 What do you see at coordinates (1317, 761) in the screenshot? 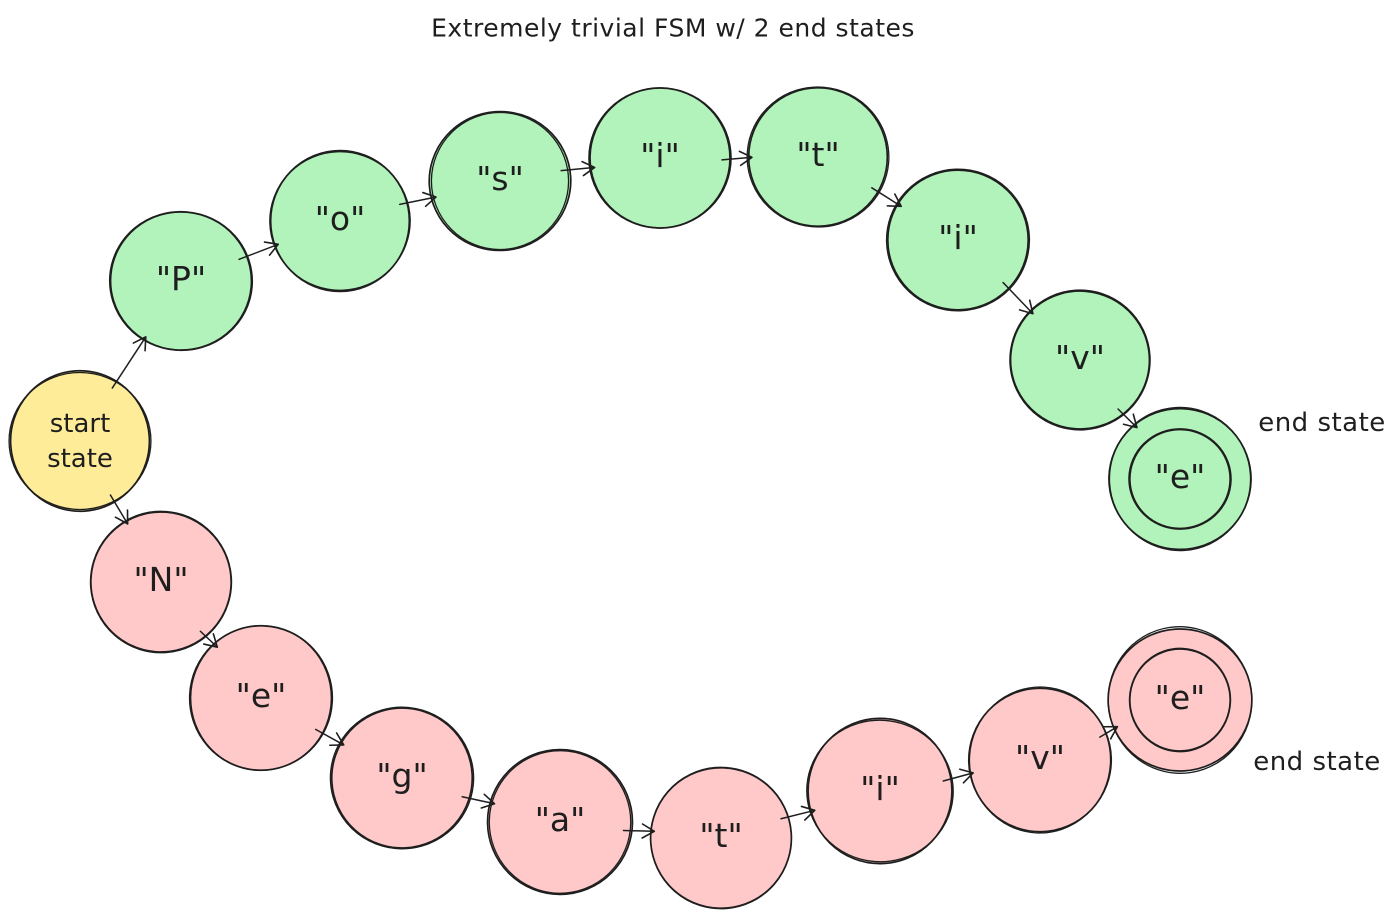
I see `end-state-label-negative: end state` at bounding box center [1317, 761].